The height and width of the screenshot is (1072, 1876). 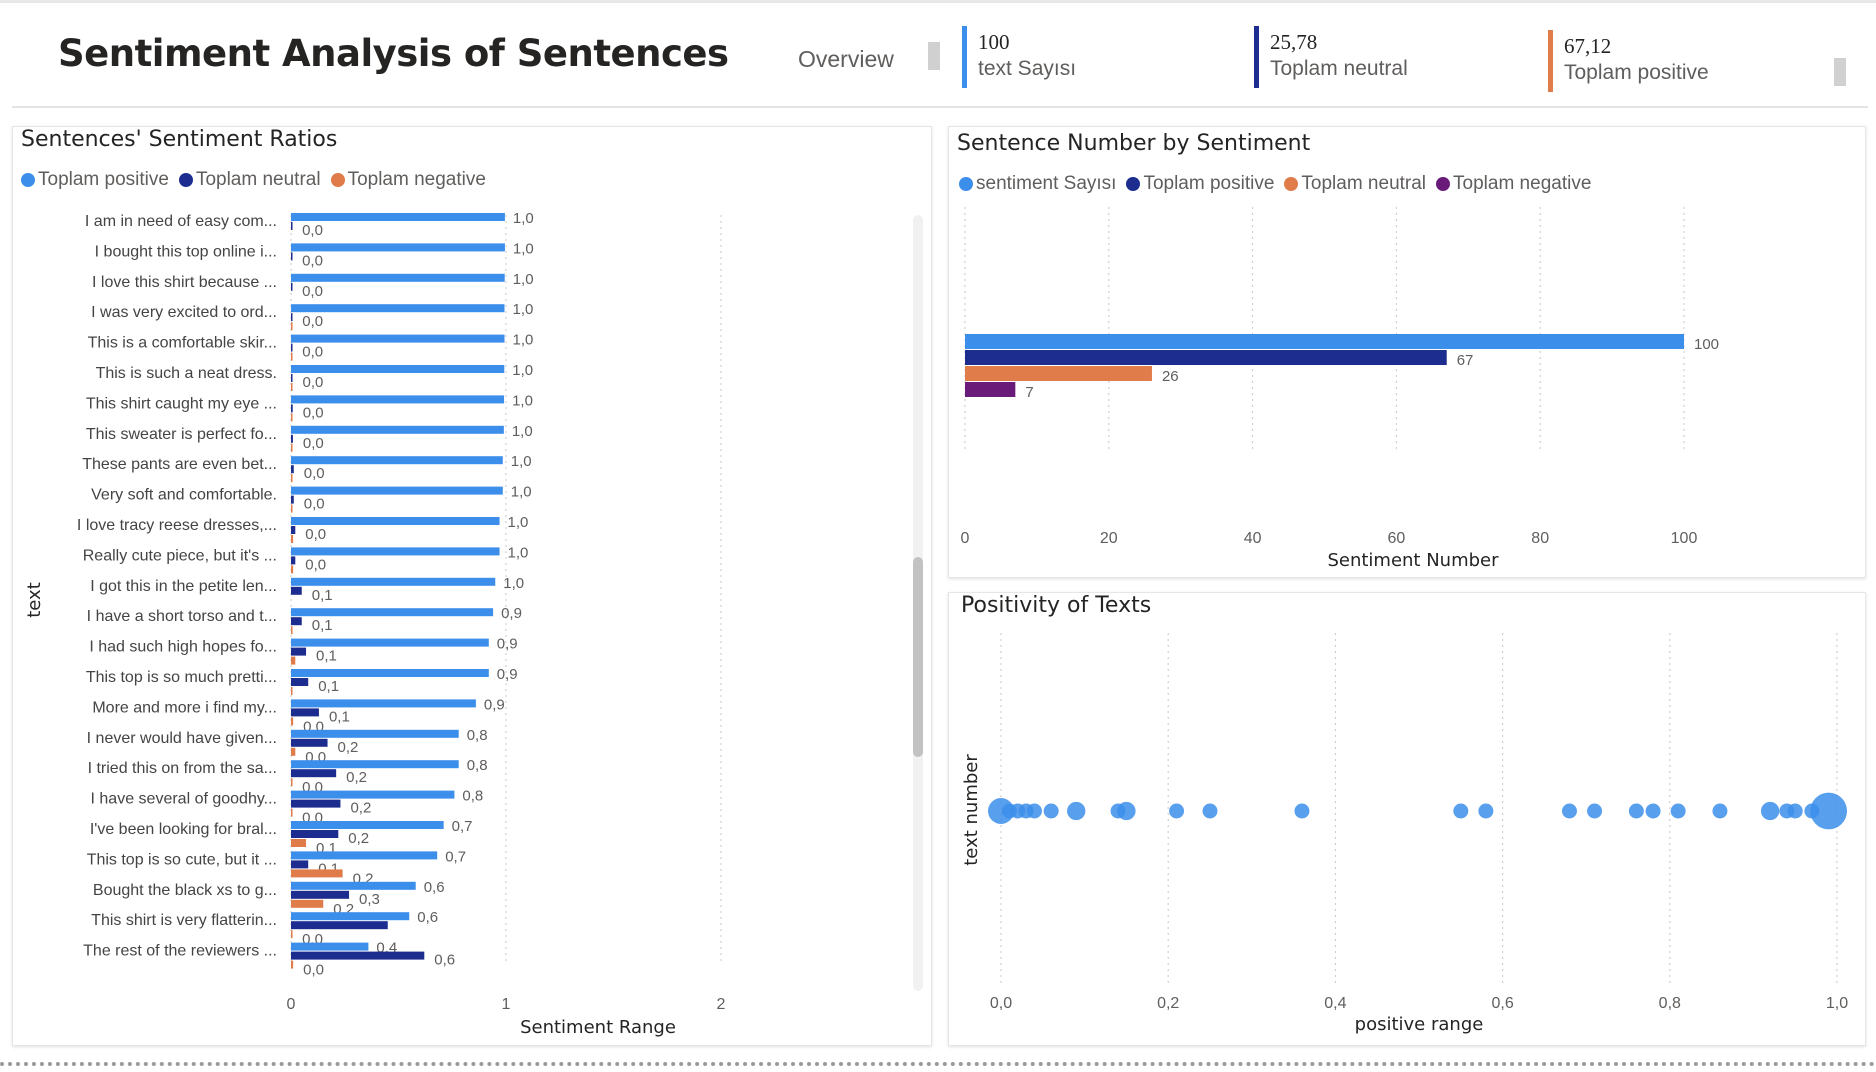 What do you see at coordinates (934, 56) in the screenshot?
I see `nav-page-marker` at bounding box center [934, 56].